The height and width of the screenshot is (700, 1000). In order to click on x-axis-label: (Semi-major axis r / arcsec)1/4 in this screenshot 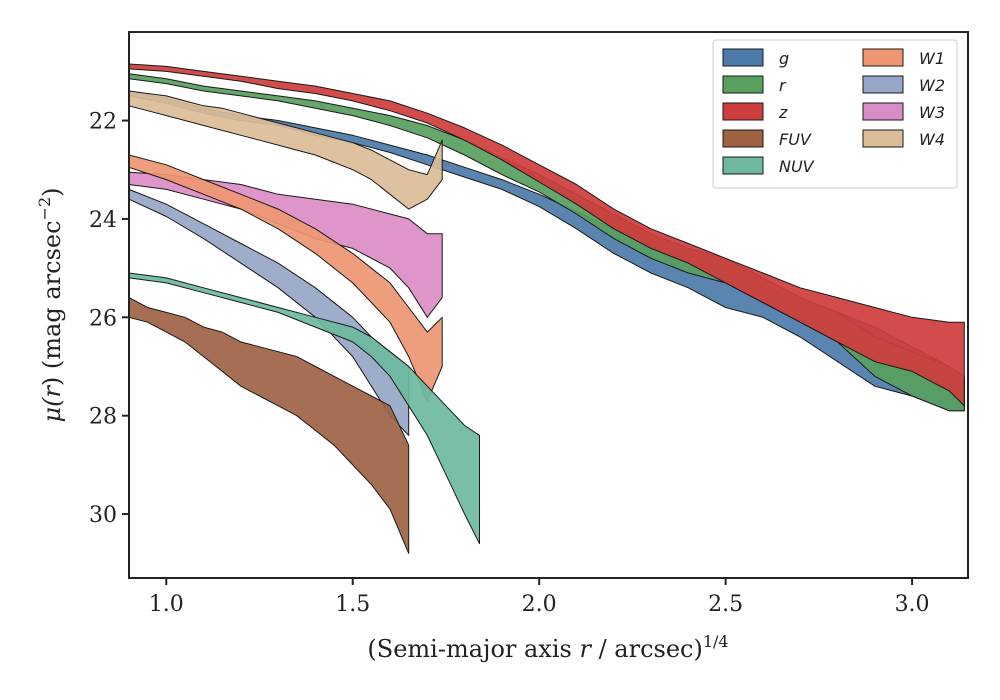, I will do `click(547, 647)`.